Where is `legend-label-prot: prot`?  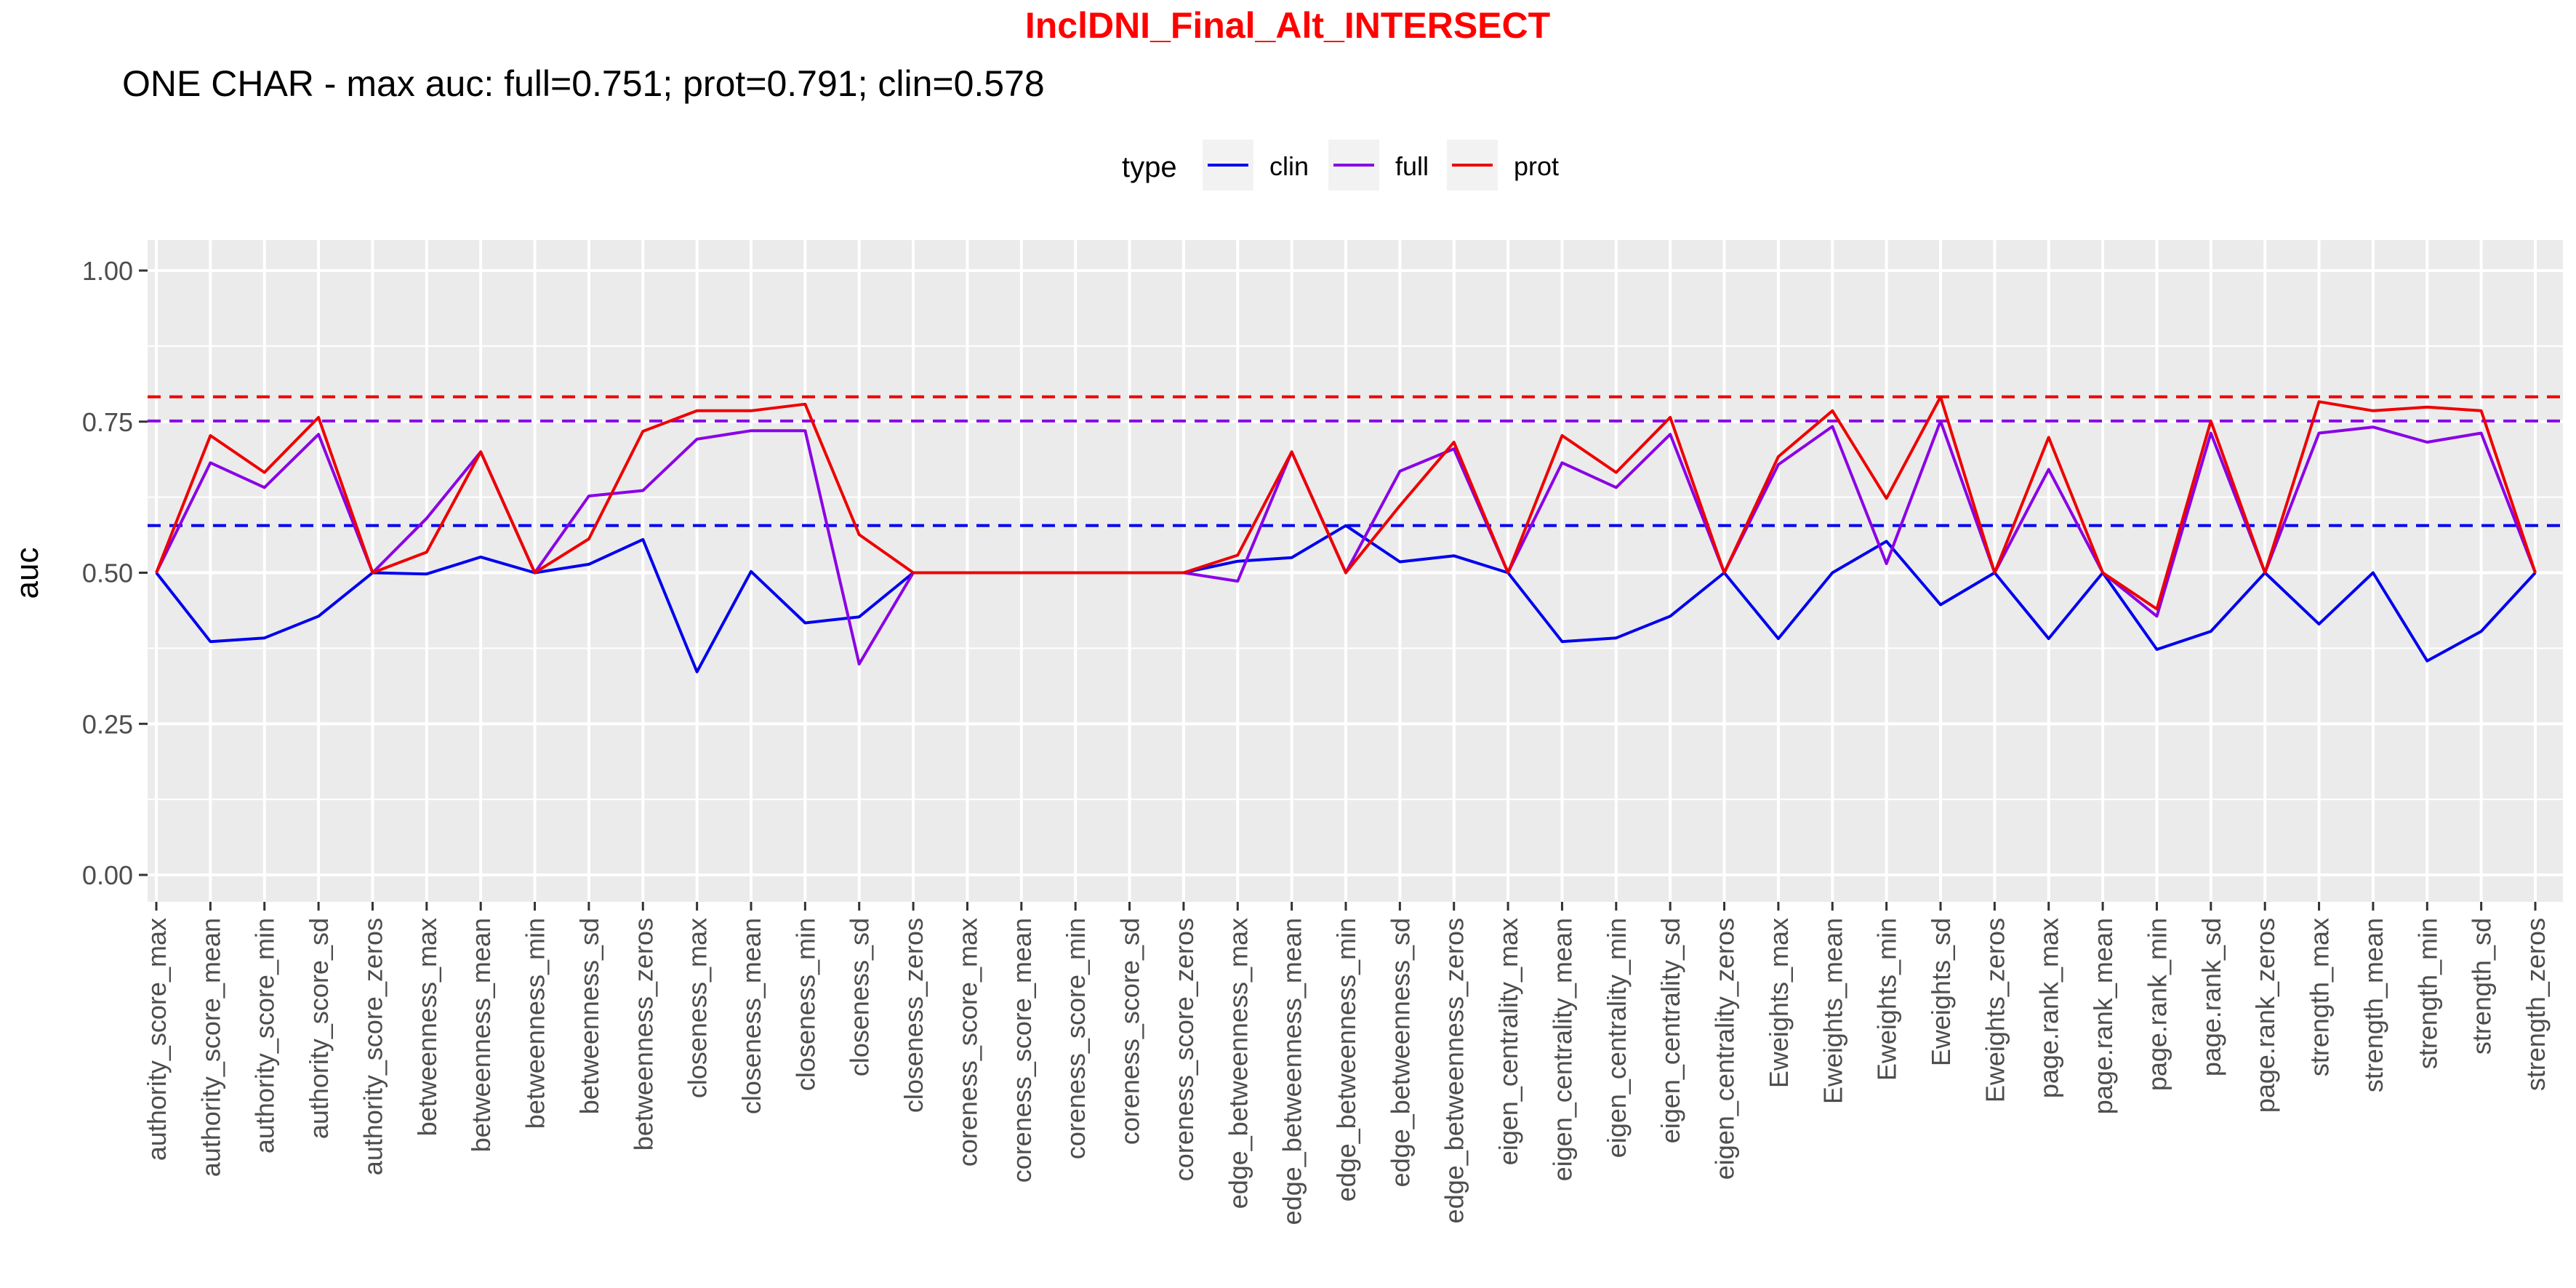 legend-label-prot: prot is located at coordinates (1536, 166).